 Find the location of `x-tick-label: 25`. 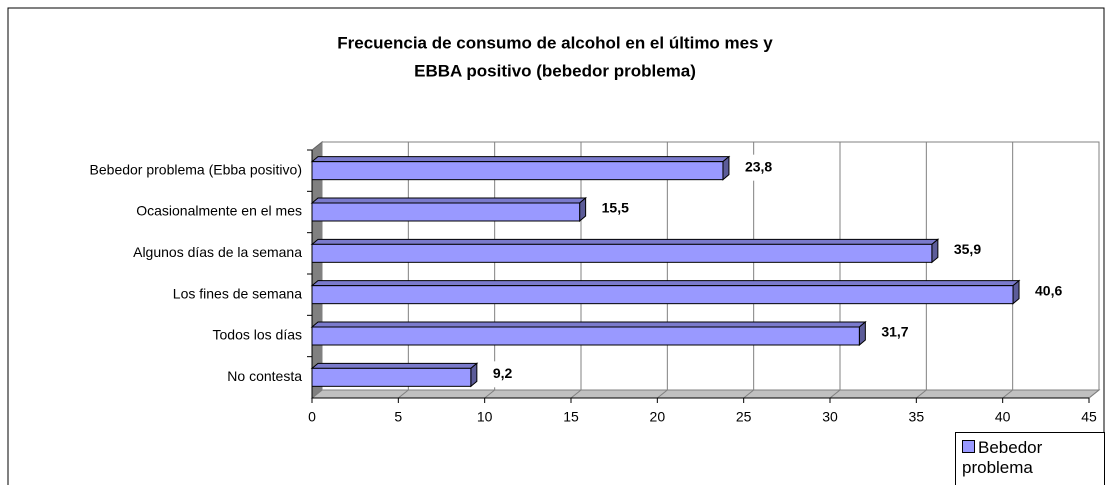

x-tick-label: 25 is located at coordinates (744, 417).